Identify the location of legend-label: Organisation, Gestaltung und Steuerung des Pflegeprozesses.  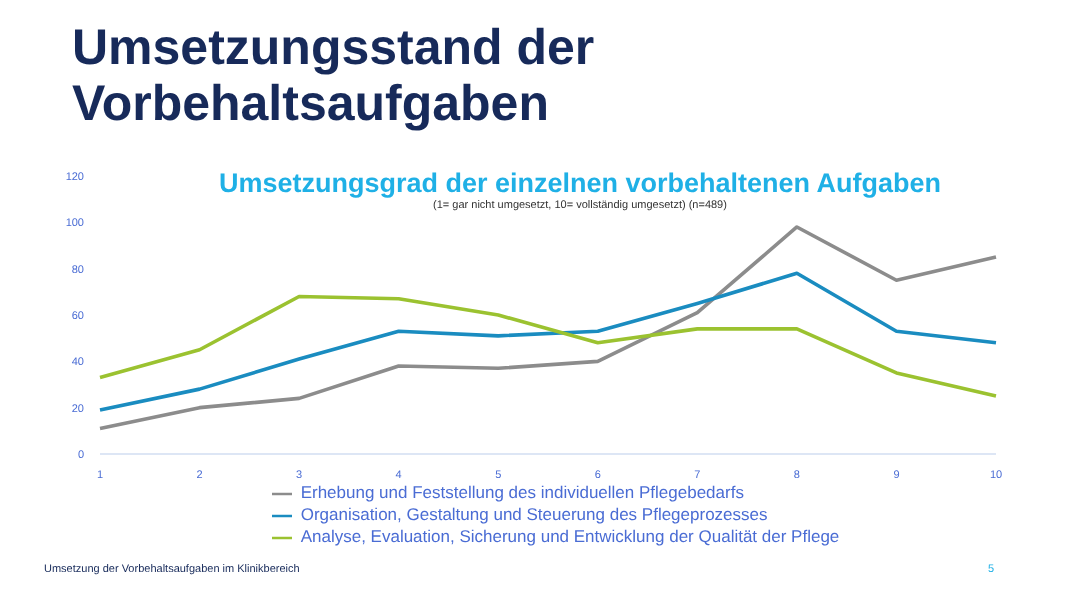
(534, 514).